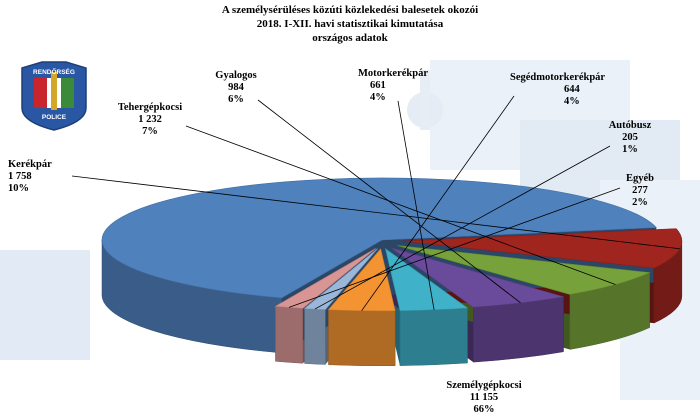  I want to click on label-value: 661, so click(378, 85).